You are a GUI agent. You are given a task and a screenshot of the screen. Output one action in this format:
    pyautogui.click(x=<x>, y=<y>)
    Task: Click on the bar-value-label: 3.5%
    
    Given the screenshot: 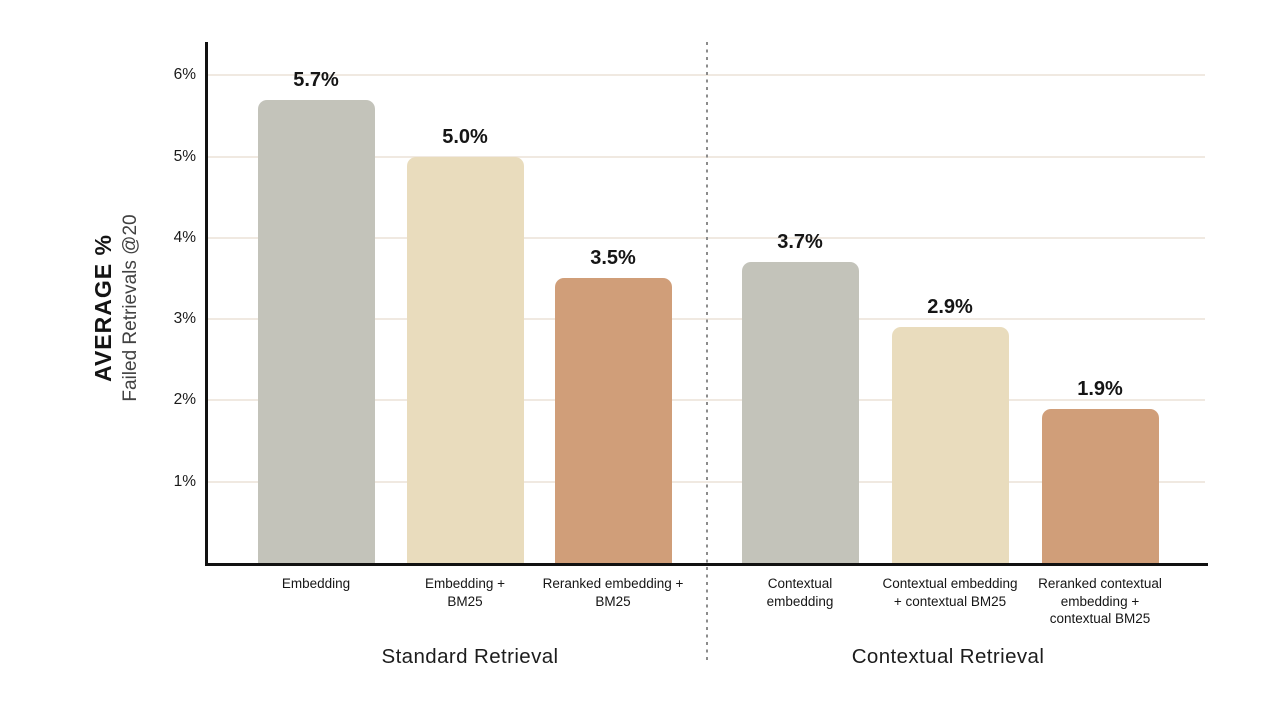 What is the action you would take?
    pyautogui.click(x=613, y=258)
    